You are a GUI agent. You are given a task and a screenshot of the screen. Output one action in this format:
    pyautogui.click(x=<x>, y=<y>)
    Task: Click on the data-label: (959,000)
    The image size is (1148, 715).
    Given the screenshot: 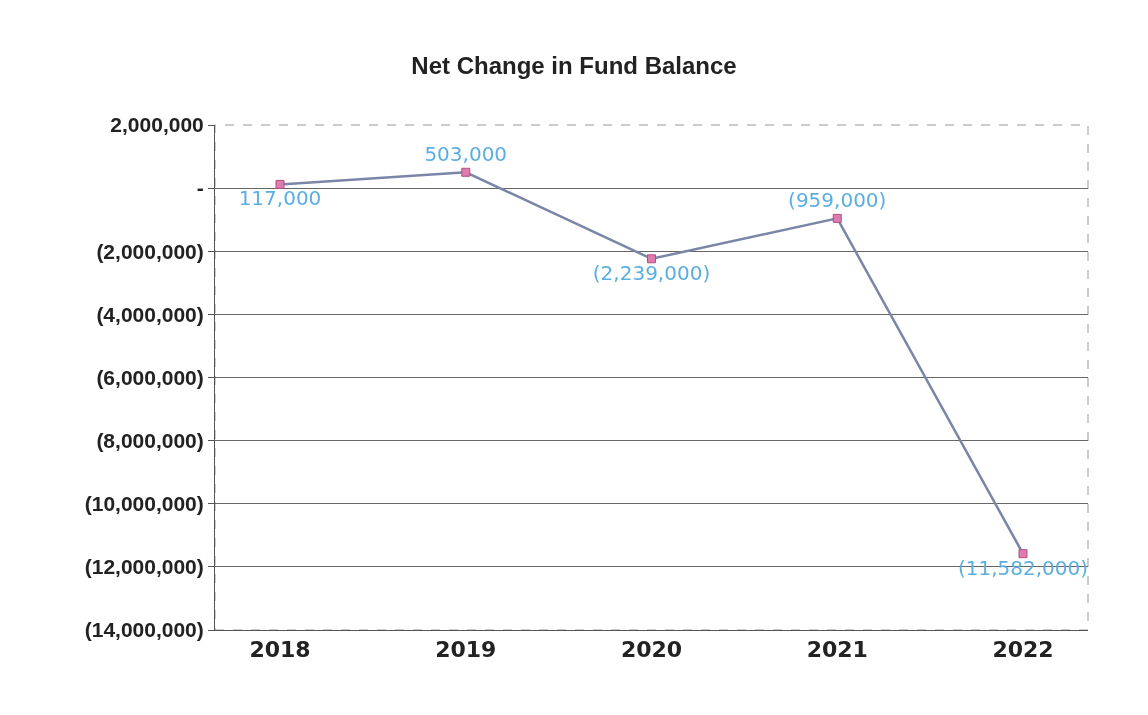 What is the action you would take?
    pyautogui.click(x=837, y=200)
    